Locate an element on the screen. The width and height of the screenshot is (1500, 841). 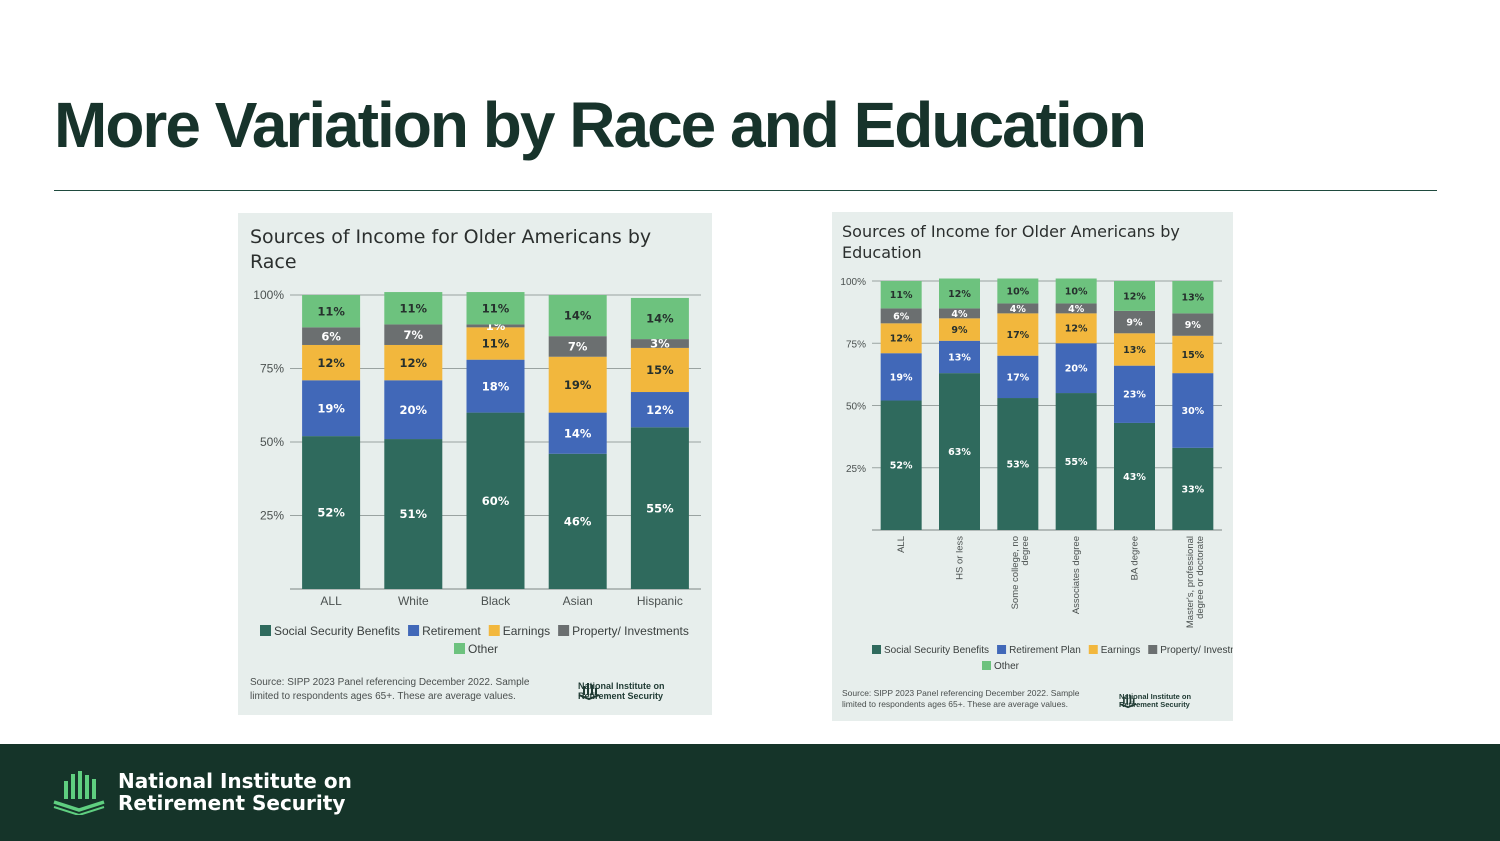
race-bar-retirement-all is located at coordinates (331, 408).